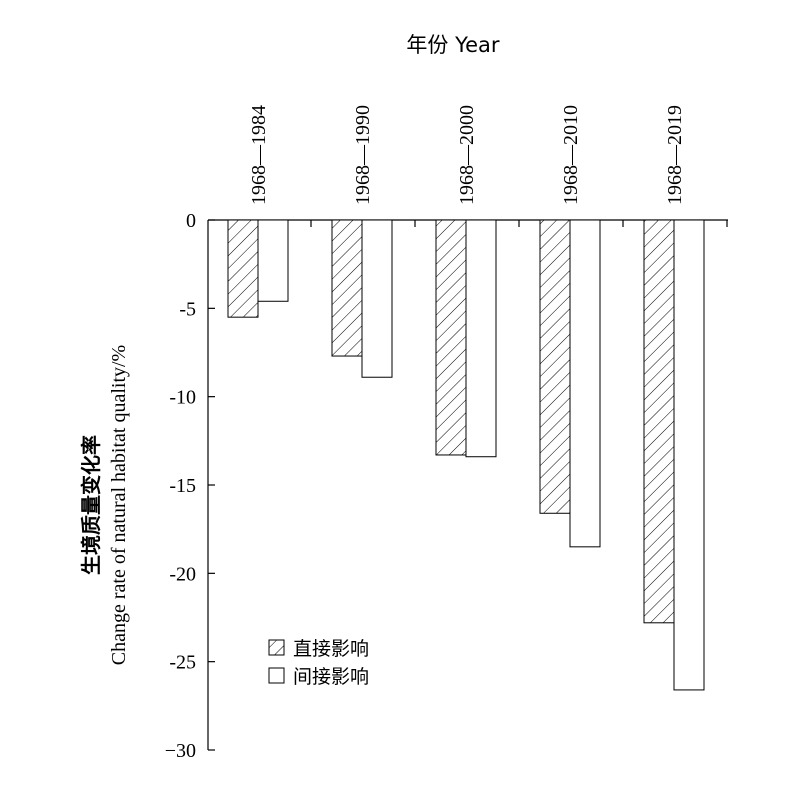 The width and height of the screenshot is (800, 790). I want to click on legend-label-indirect: 间接影响, so click(331, 677).